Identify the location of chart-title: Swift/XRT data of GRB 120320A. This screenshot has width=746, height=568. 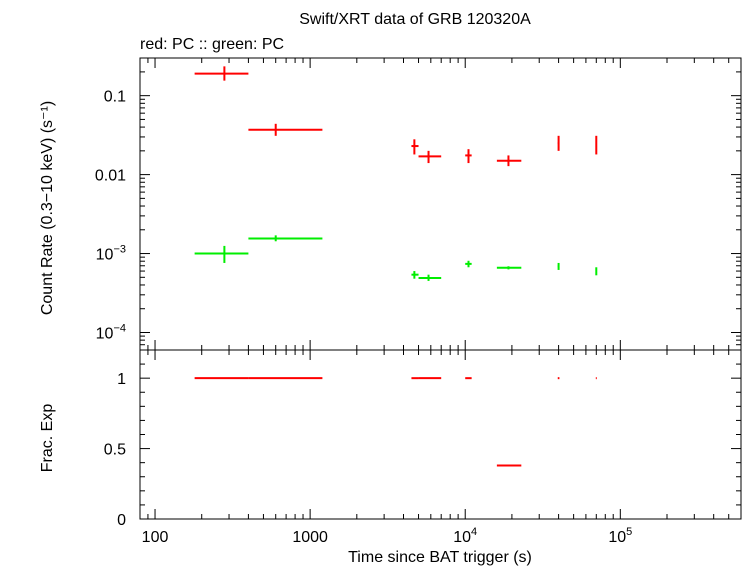
(415, 19).